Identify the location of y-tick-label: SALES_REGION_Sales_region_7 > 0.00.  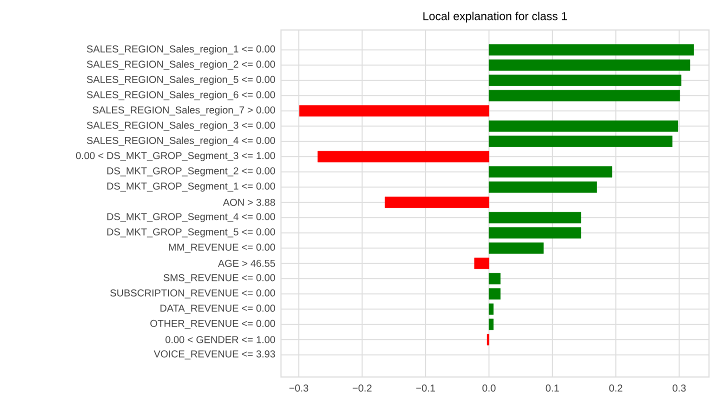
(184, 111).